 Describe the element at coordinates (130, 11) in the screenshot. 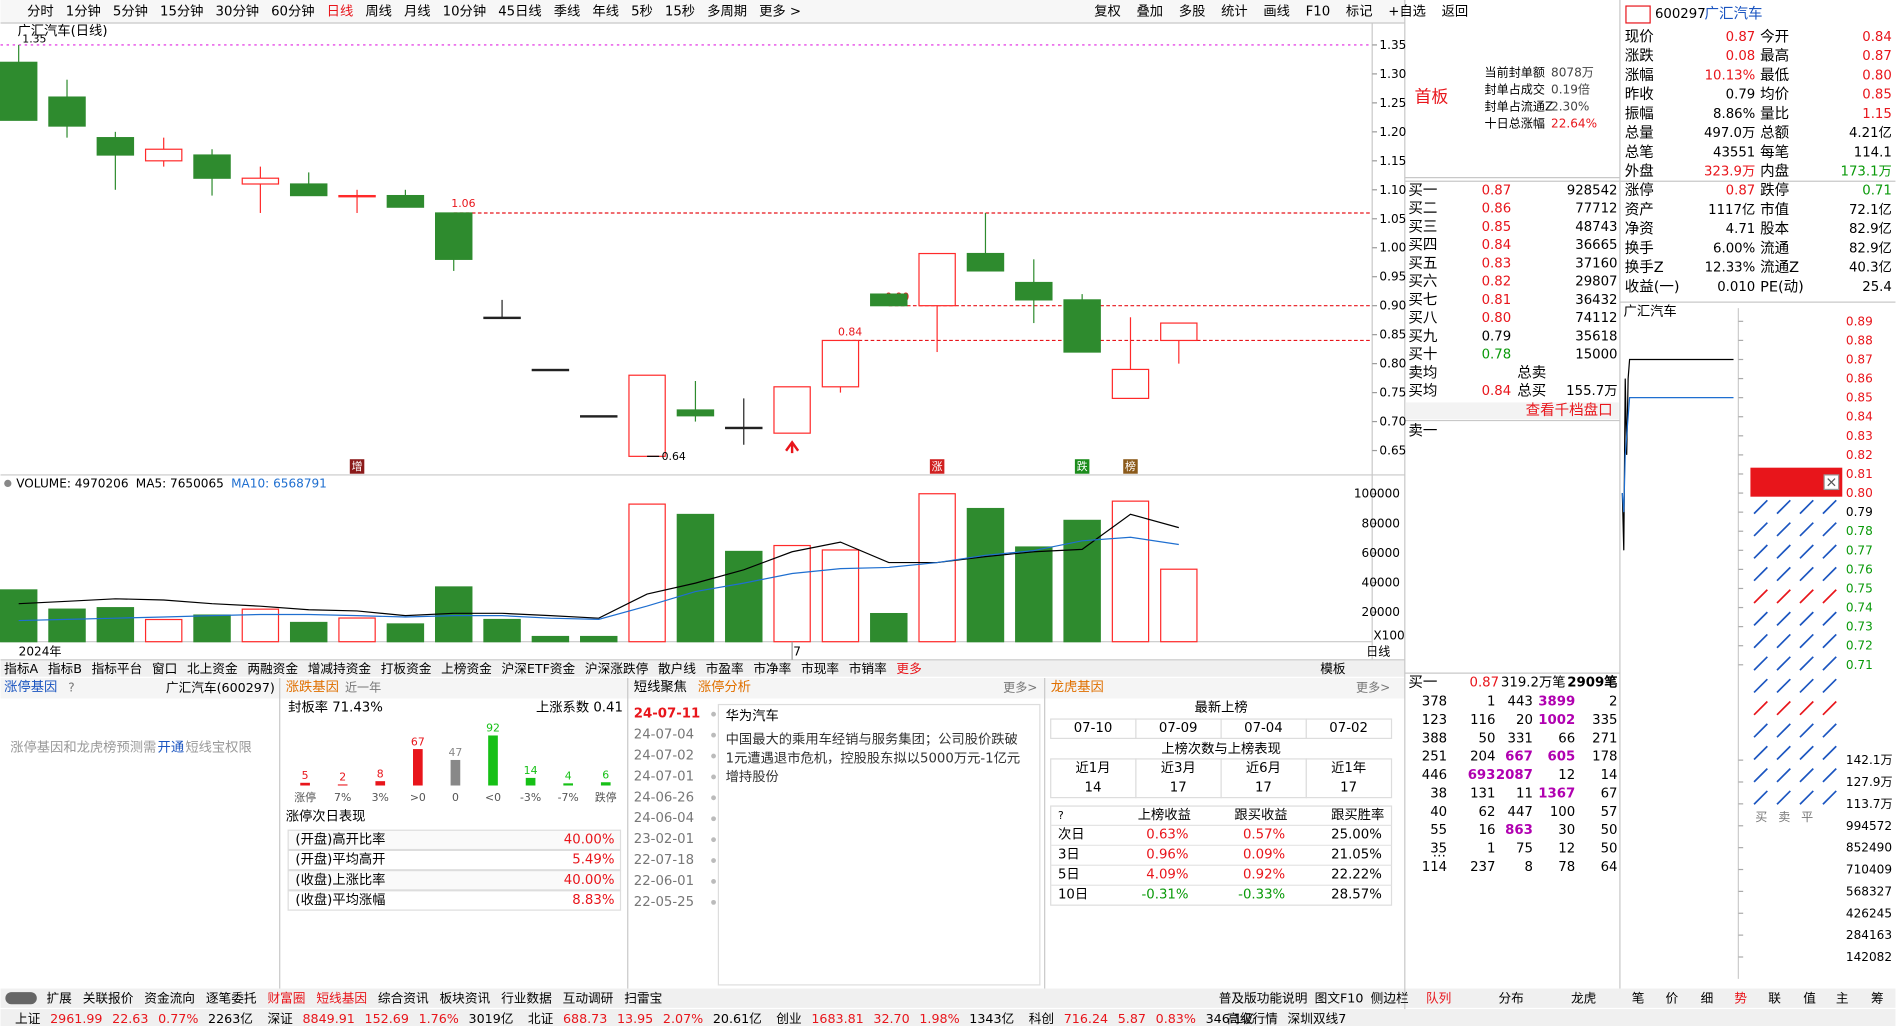

I see `period-tab: 5分钟` at that location.